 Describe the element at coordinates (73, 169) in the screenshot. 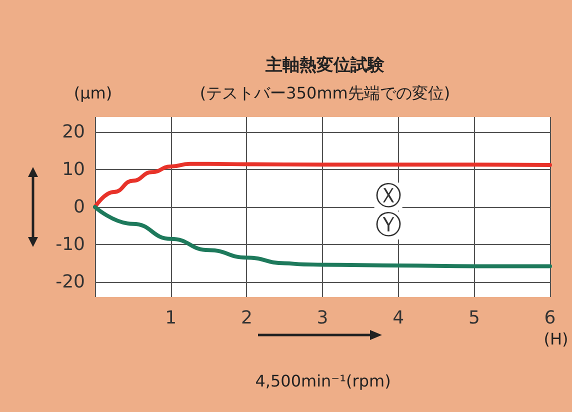

I see `y-tick-label: 10` at that location.